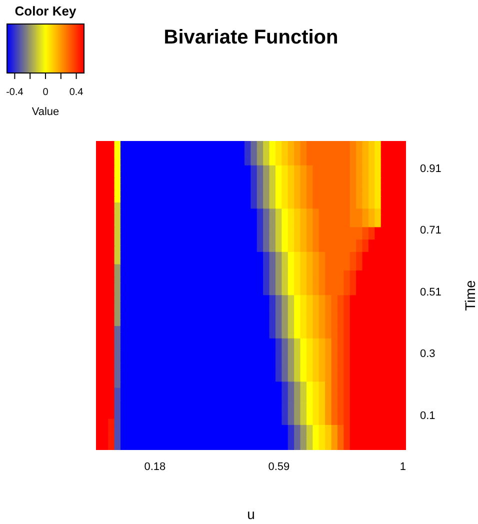 This screenshot has height=524, width=478. I want to click on legend-title: Color Key, so click(45, 11).